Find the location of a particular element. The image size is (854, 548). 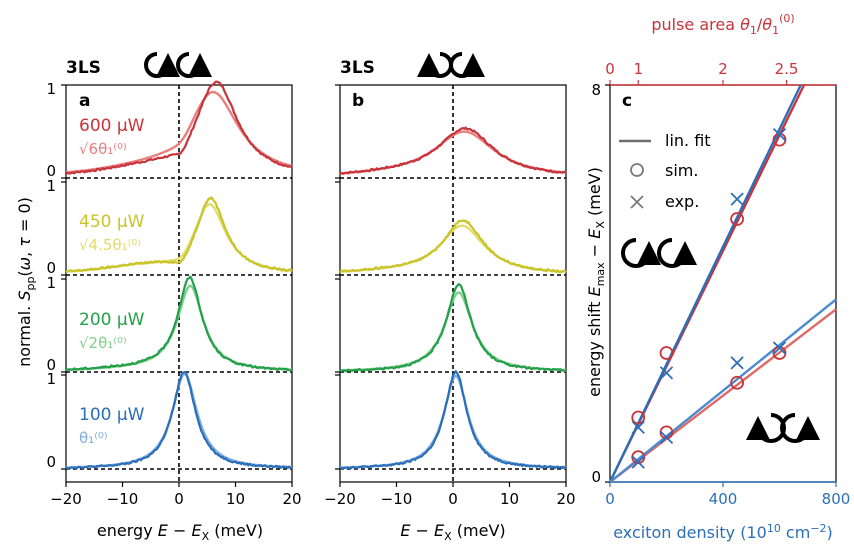

x2-tick-label: 2 is located at coordinates (723, 69).